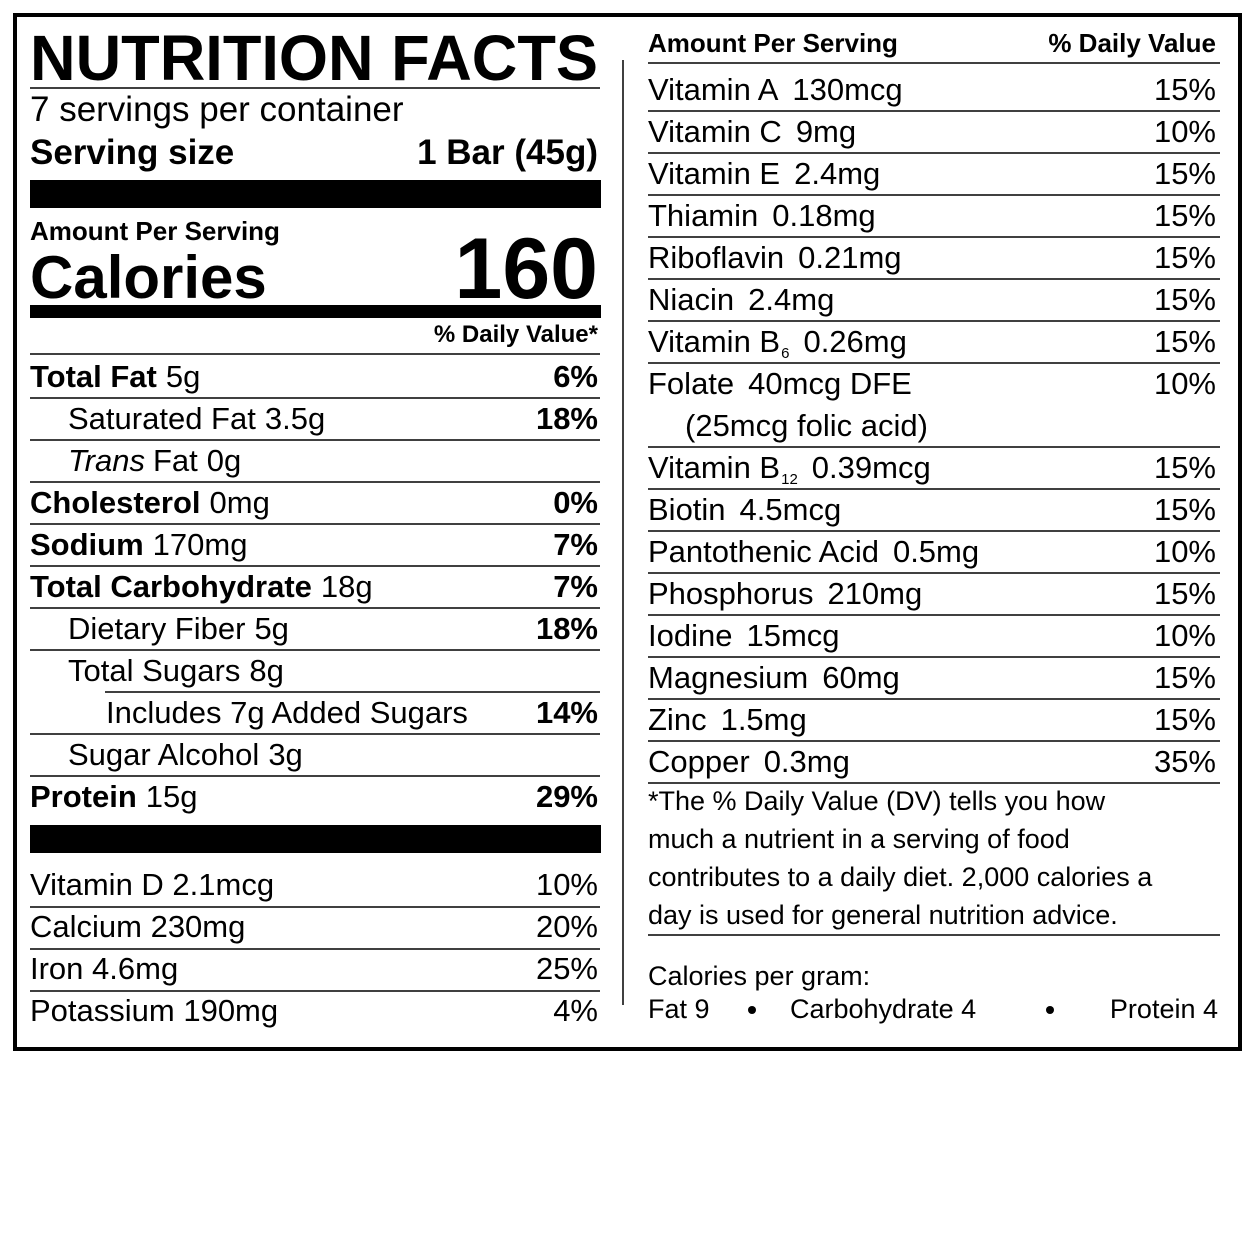 The image size is (1250, 1250). I want to click on serving-size-label: Serving size, so click(132, 152).